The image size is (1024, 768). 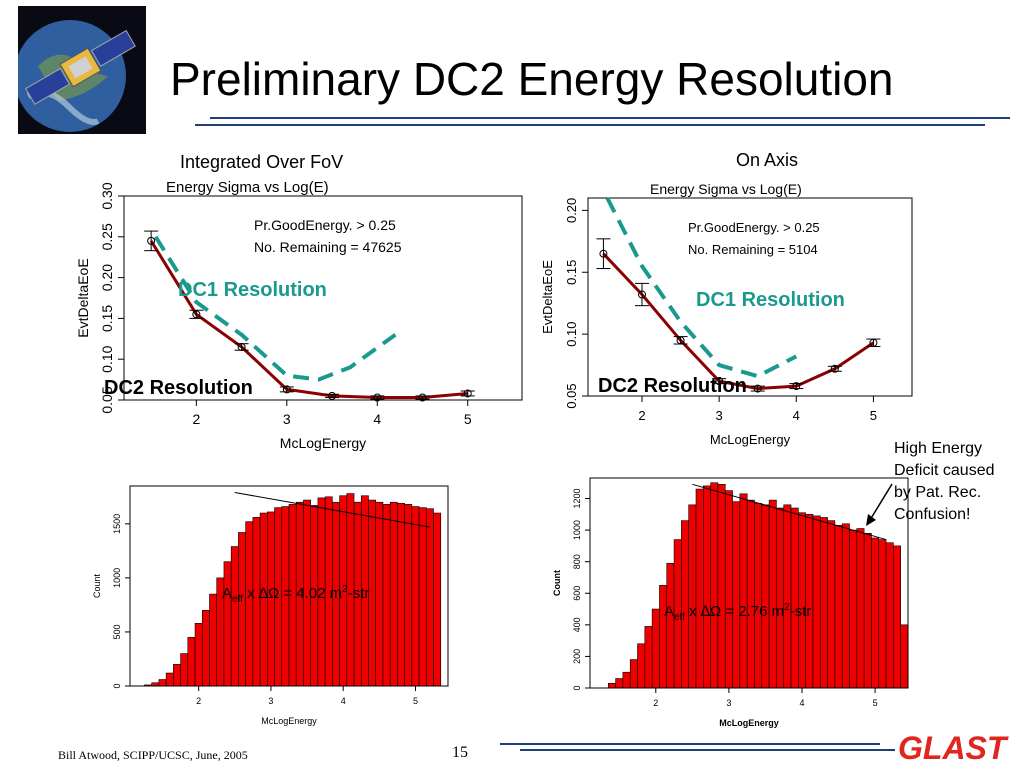 I want to click on aeff-annotation: Aeff x ∆Ω = 2.76 m2-str, so click(x=737, y=612).